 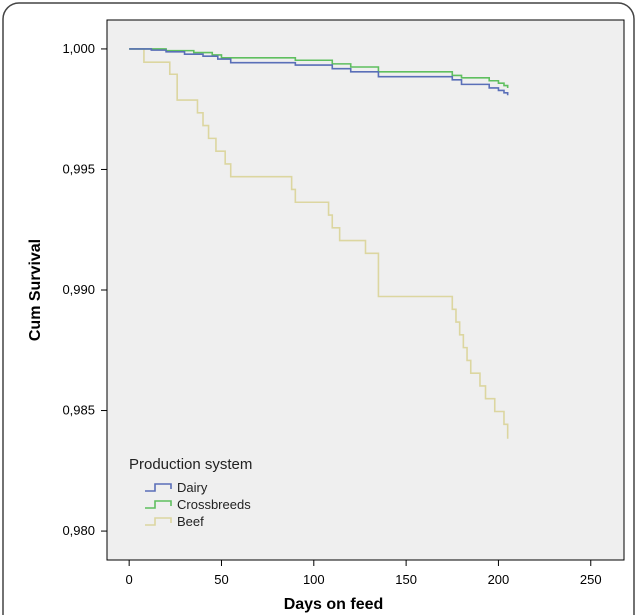 I want to click on y-tick-label: 0,995, so click(x=78, y=168).